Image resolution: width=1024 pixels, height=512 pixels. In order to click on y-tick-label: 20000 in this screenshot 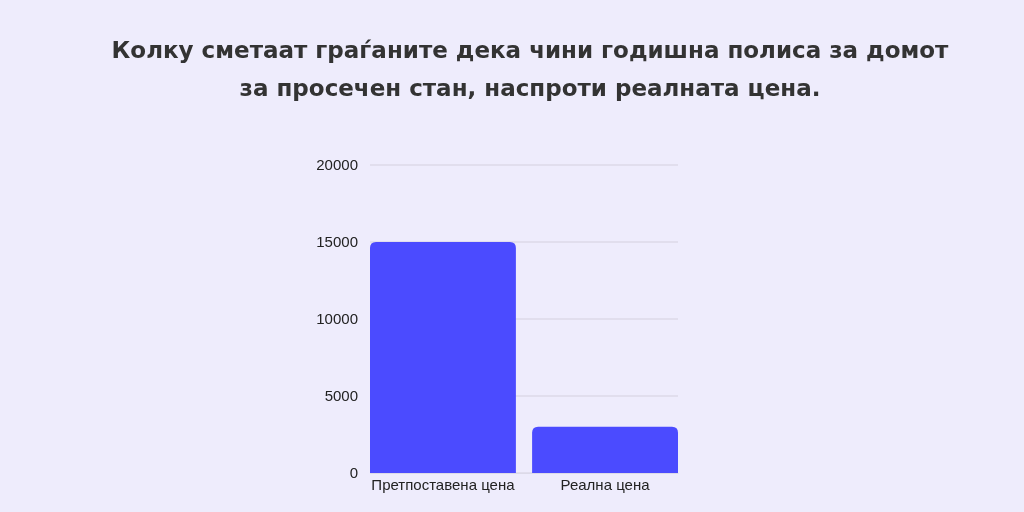, I will do `click(337, 165)`.